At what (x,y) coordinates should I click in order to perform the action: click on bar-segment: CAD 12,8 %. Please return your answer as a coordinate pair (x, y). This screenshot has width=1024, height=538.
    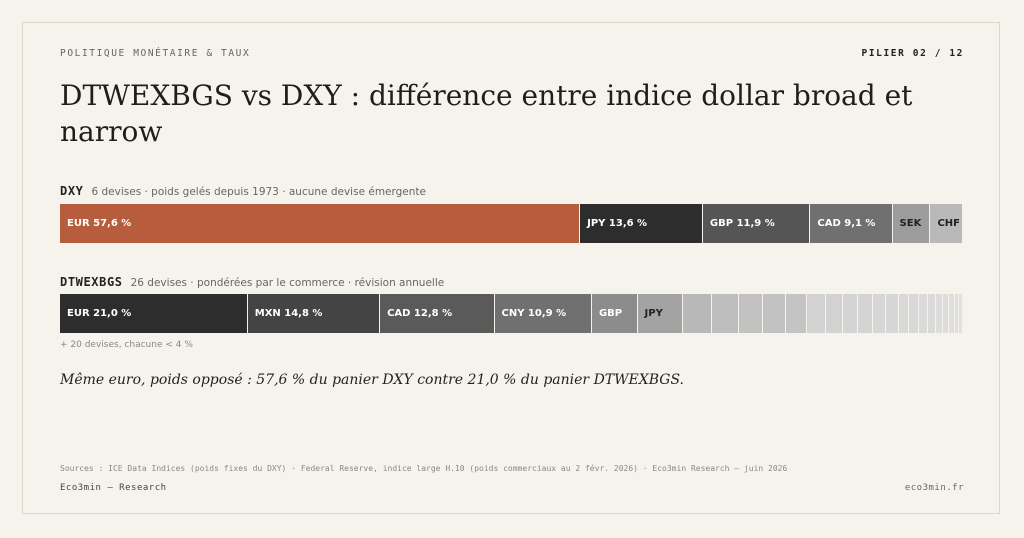
    Looking at the image, I should click on (437, 313).